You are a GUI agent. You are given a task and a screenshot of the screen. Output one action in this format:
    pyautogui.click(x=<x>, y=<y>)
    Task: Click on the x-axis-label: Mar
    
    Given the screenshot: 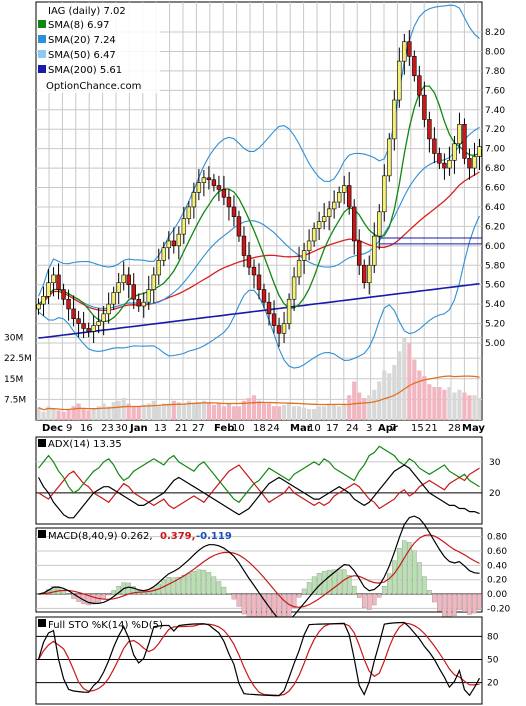 What is the action you would take?
    pyautogui.click(x=301, y=428)
    